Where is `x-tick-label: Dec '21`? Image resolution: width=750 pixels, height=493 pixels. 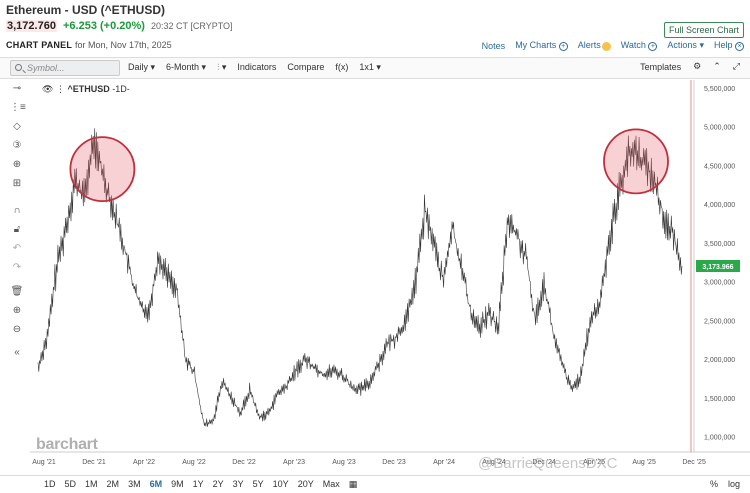 x-tick-label: Dec '21 is located at coordinates (94, 462).